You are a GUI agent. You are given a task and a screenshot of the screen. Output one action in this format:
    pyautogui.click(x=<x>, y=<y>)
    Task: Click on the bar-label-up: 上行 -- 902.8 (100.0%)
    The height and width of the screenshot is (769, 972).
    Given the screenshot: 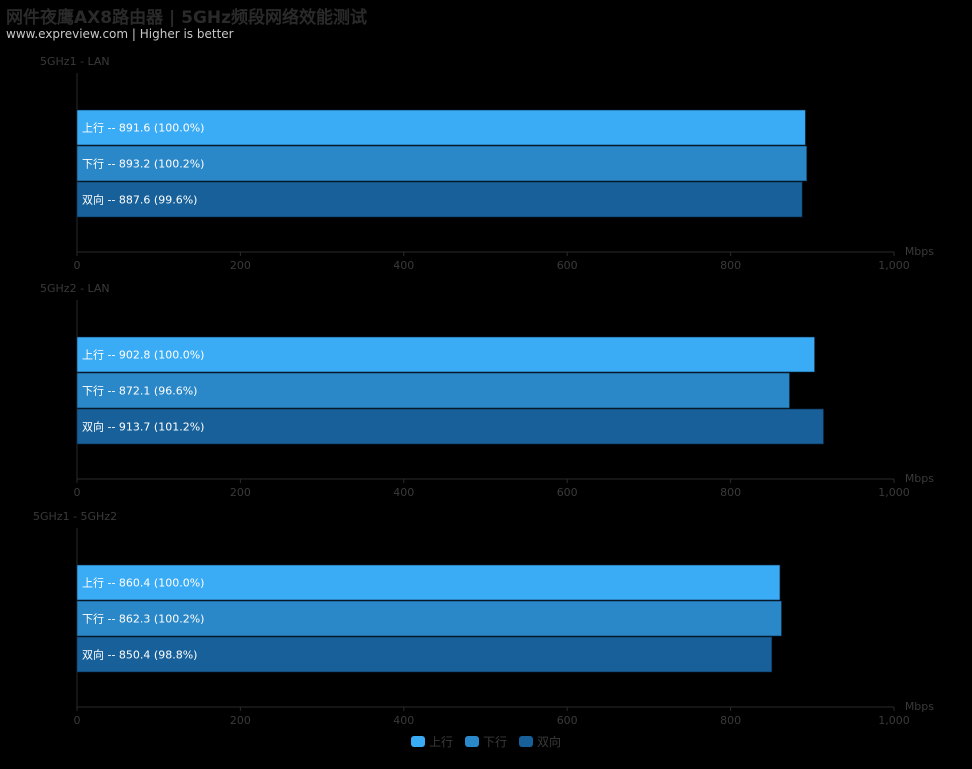 What is the action you would take?
    pyautogui.click(x=143, y=355)
    